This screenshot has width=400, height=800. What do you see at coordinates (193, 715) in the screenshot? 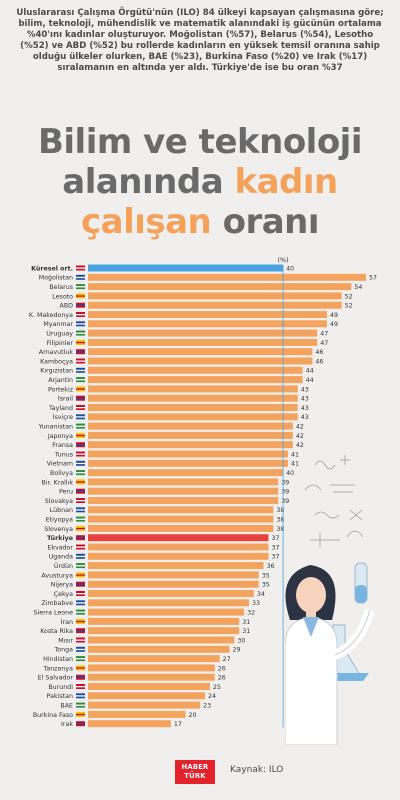
I see `value-label: 20` at bounding box center [193, 715].